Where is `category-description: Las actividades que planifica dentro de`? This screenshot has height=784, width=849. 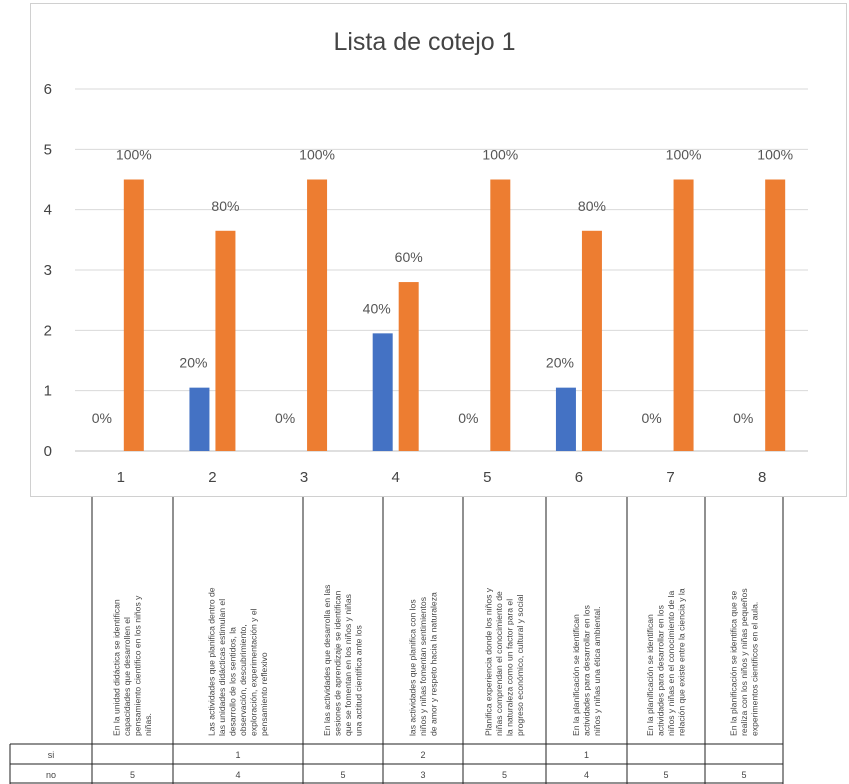
category-description: Las actividades que planifica dentro de is located at coordinates (212, 661).